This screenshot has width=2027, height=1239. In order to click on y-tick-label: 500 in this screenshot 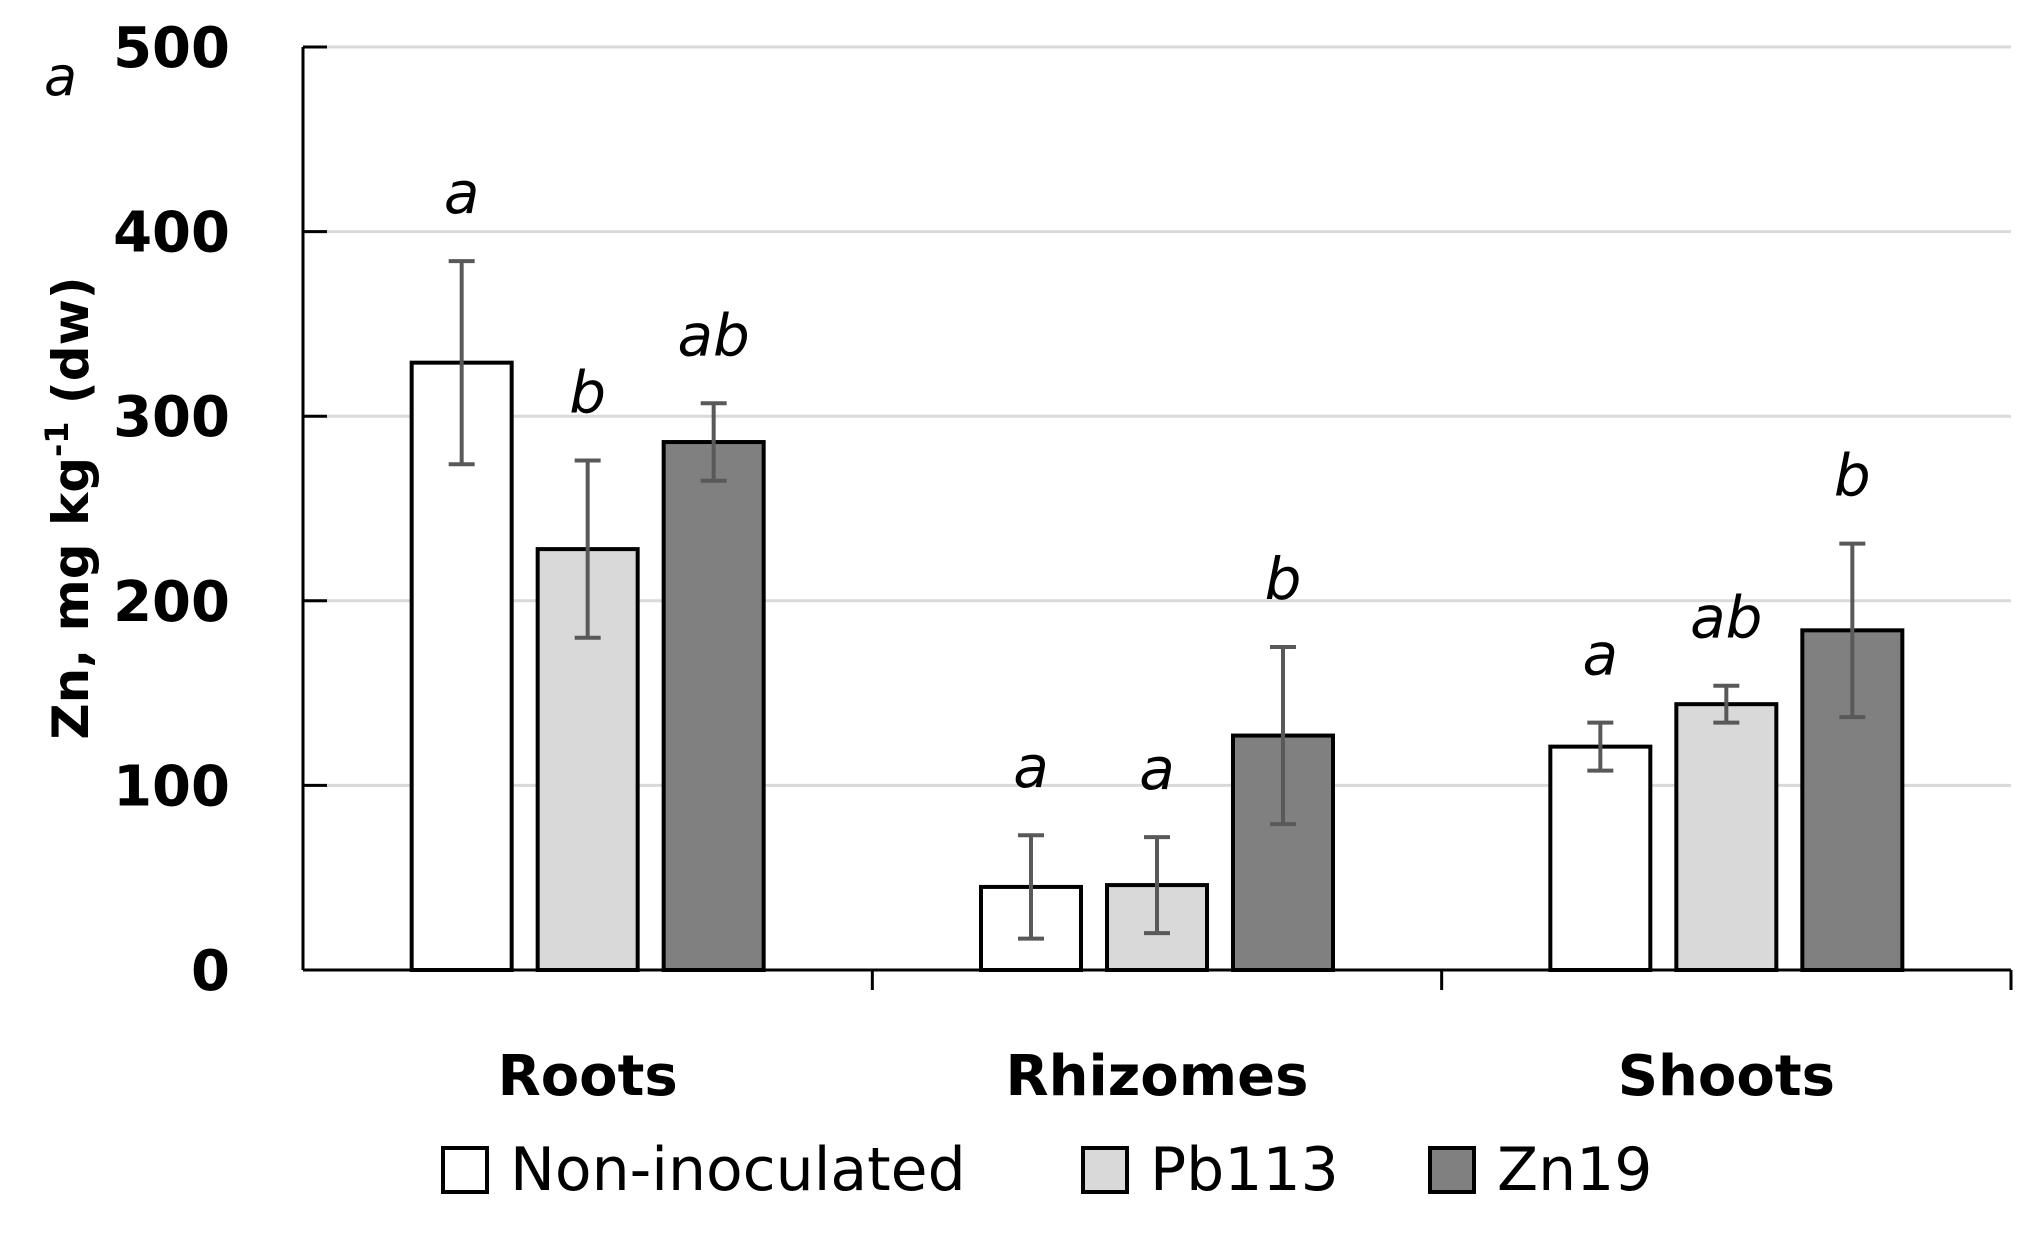, I will do `click(171, 48)`.